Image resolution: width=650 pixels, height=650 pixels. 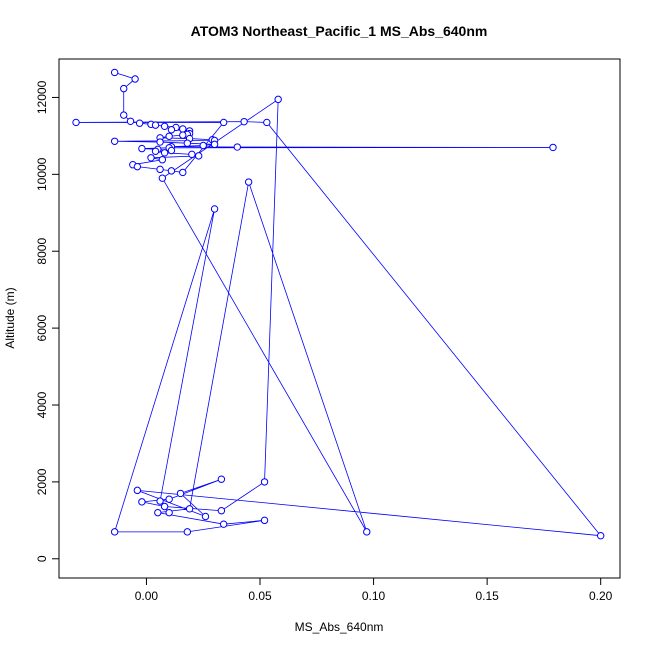 I want to click on x-tick-label: 0.05, so click(x=260, y=596).